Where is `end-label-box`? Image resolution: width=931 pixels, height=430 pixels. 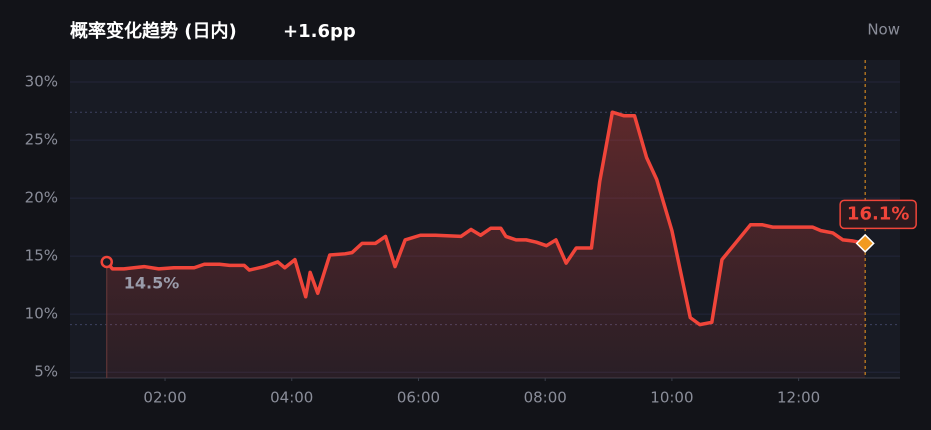 end-label-box is located at coordinates (878, 214).